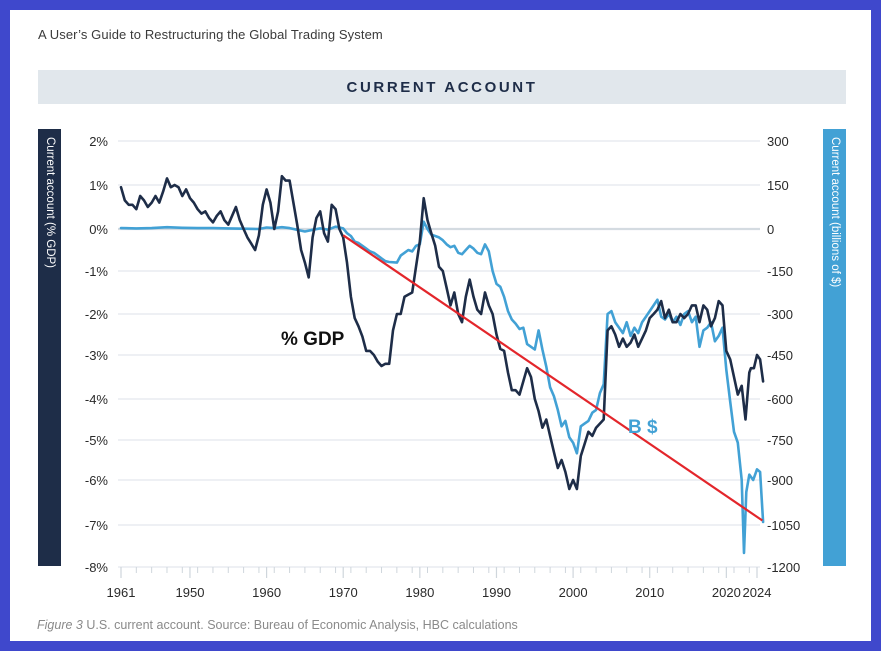 The image size is (881, 651). Describe the element at coordinates (573, 592) in the screenshot. I see `x-tick-label: 2000` at that location.